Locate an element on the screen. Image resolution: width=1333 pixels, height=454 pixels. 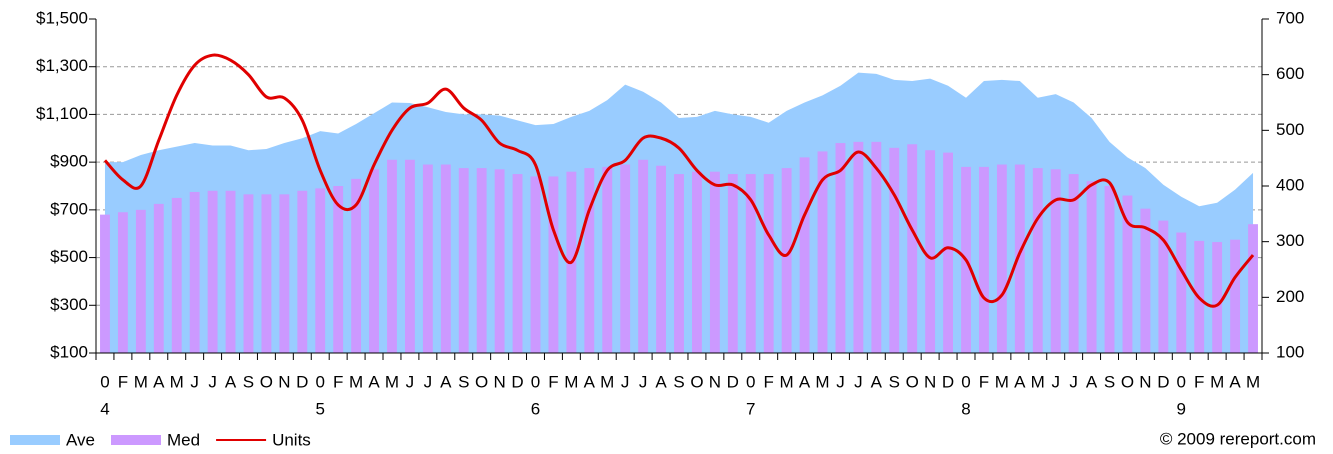
y-tick-label: $1,100 is located at coordinates (62, 113).